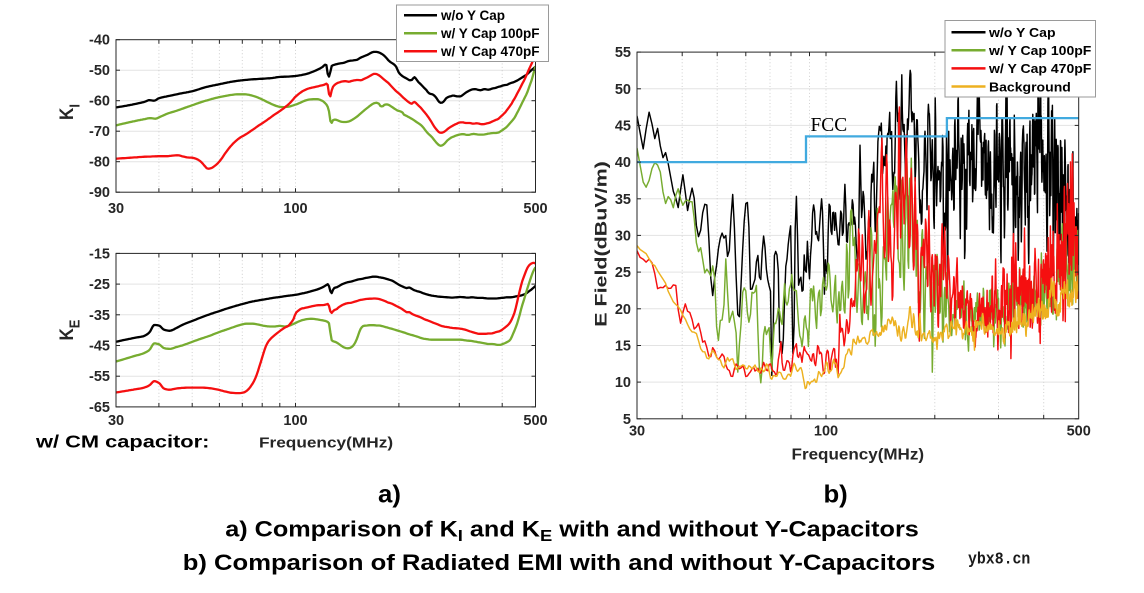 This screenshot has height=593, width=1144. I want to click on svg-text: 5, so click(627, 420).